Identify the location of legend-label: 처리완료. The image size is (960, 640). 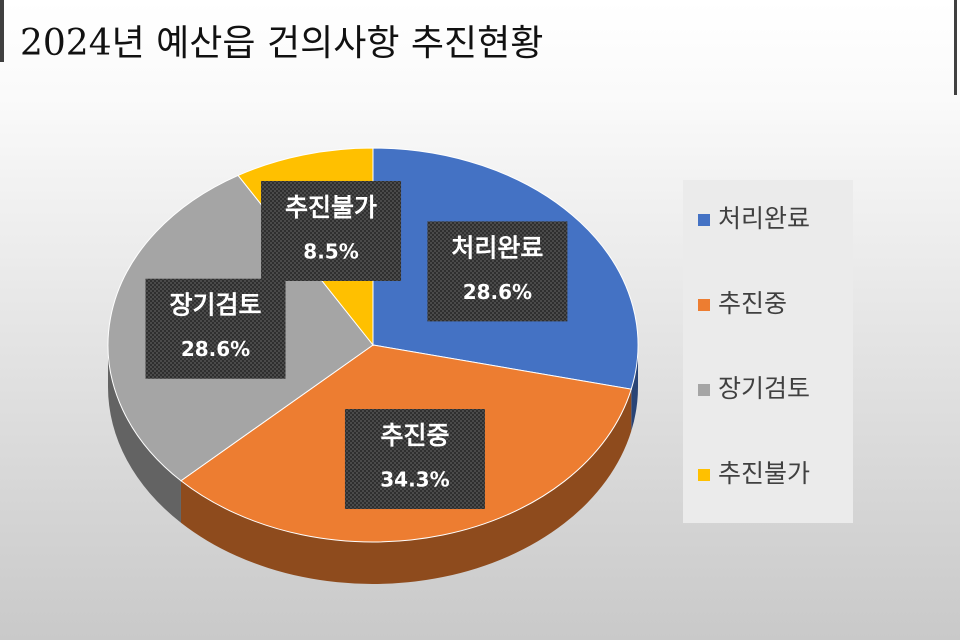
(764, 218).